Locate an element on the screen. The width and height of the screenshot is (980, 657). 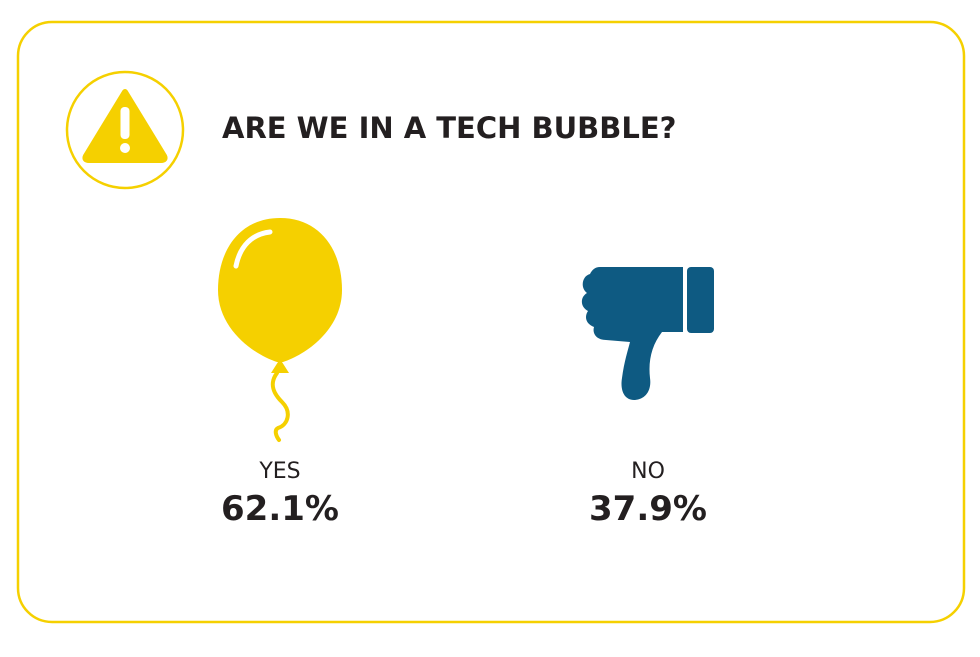
option-value: 62.1% is located at coordinates (280, 509).